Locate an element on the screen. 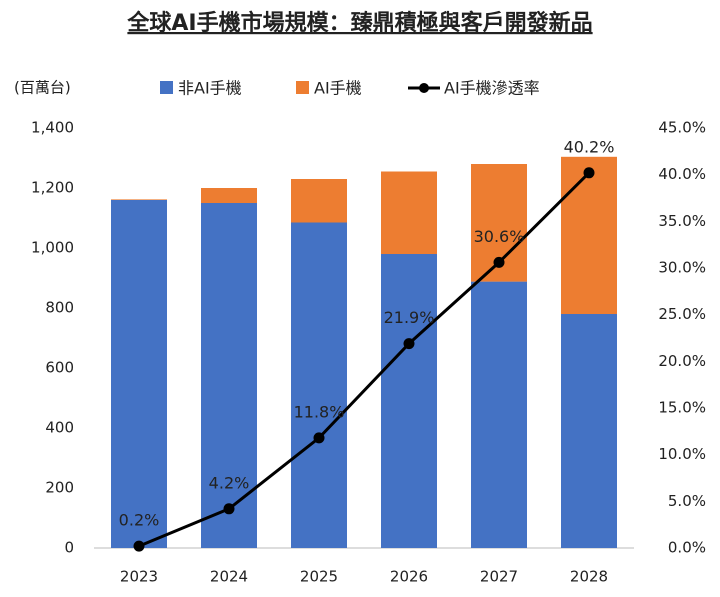 The height and width of the screenshot is (597, 720). y-tick-label: 400 is located at coordinates (59, 428).